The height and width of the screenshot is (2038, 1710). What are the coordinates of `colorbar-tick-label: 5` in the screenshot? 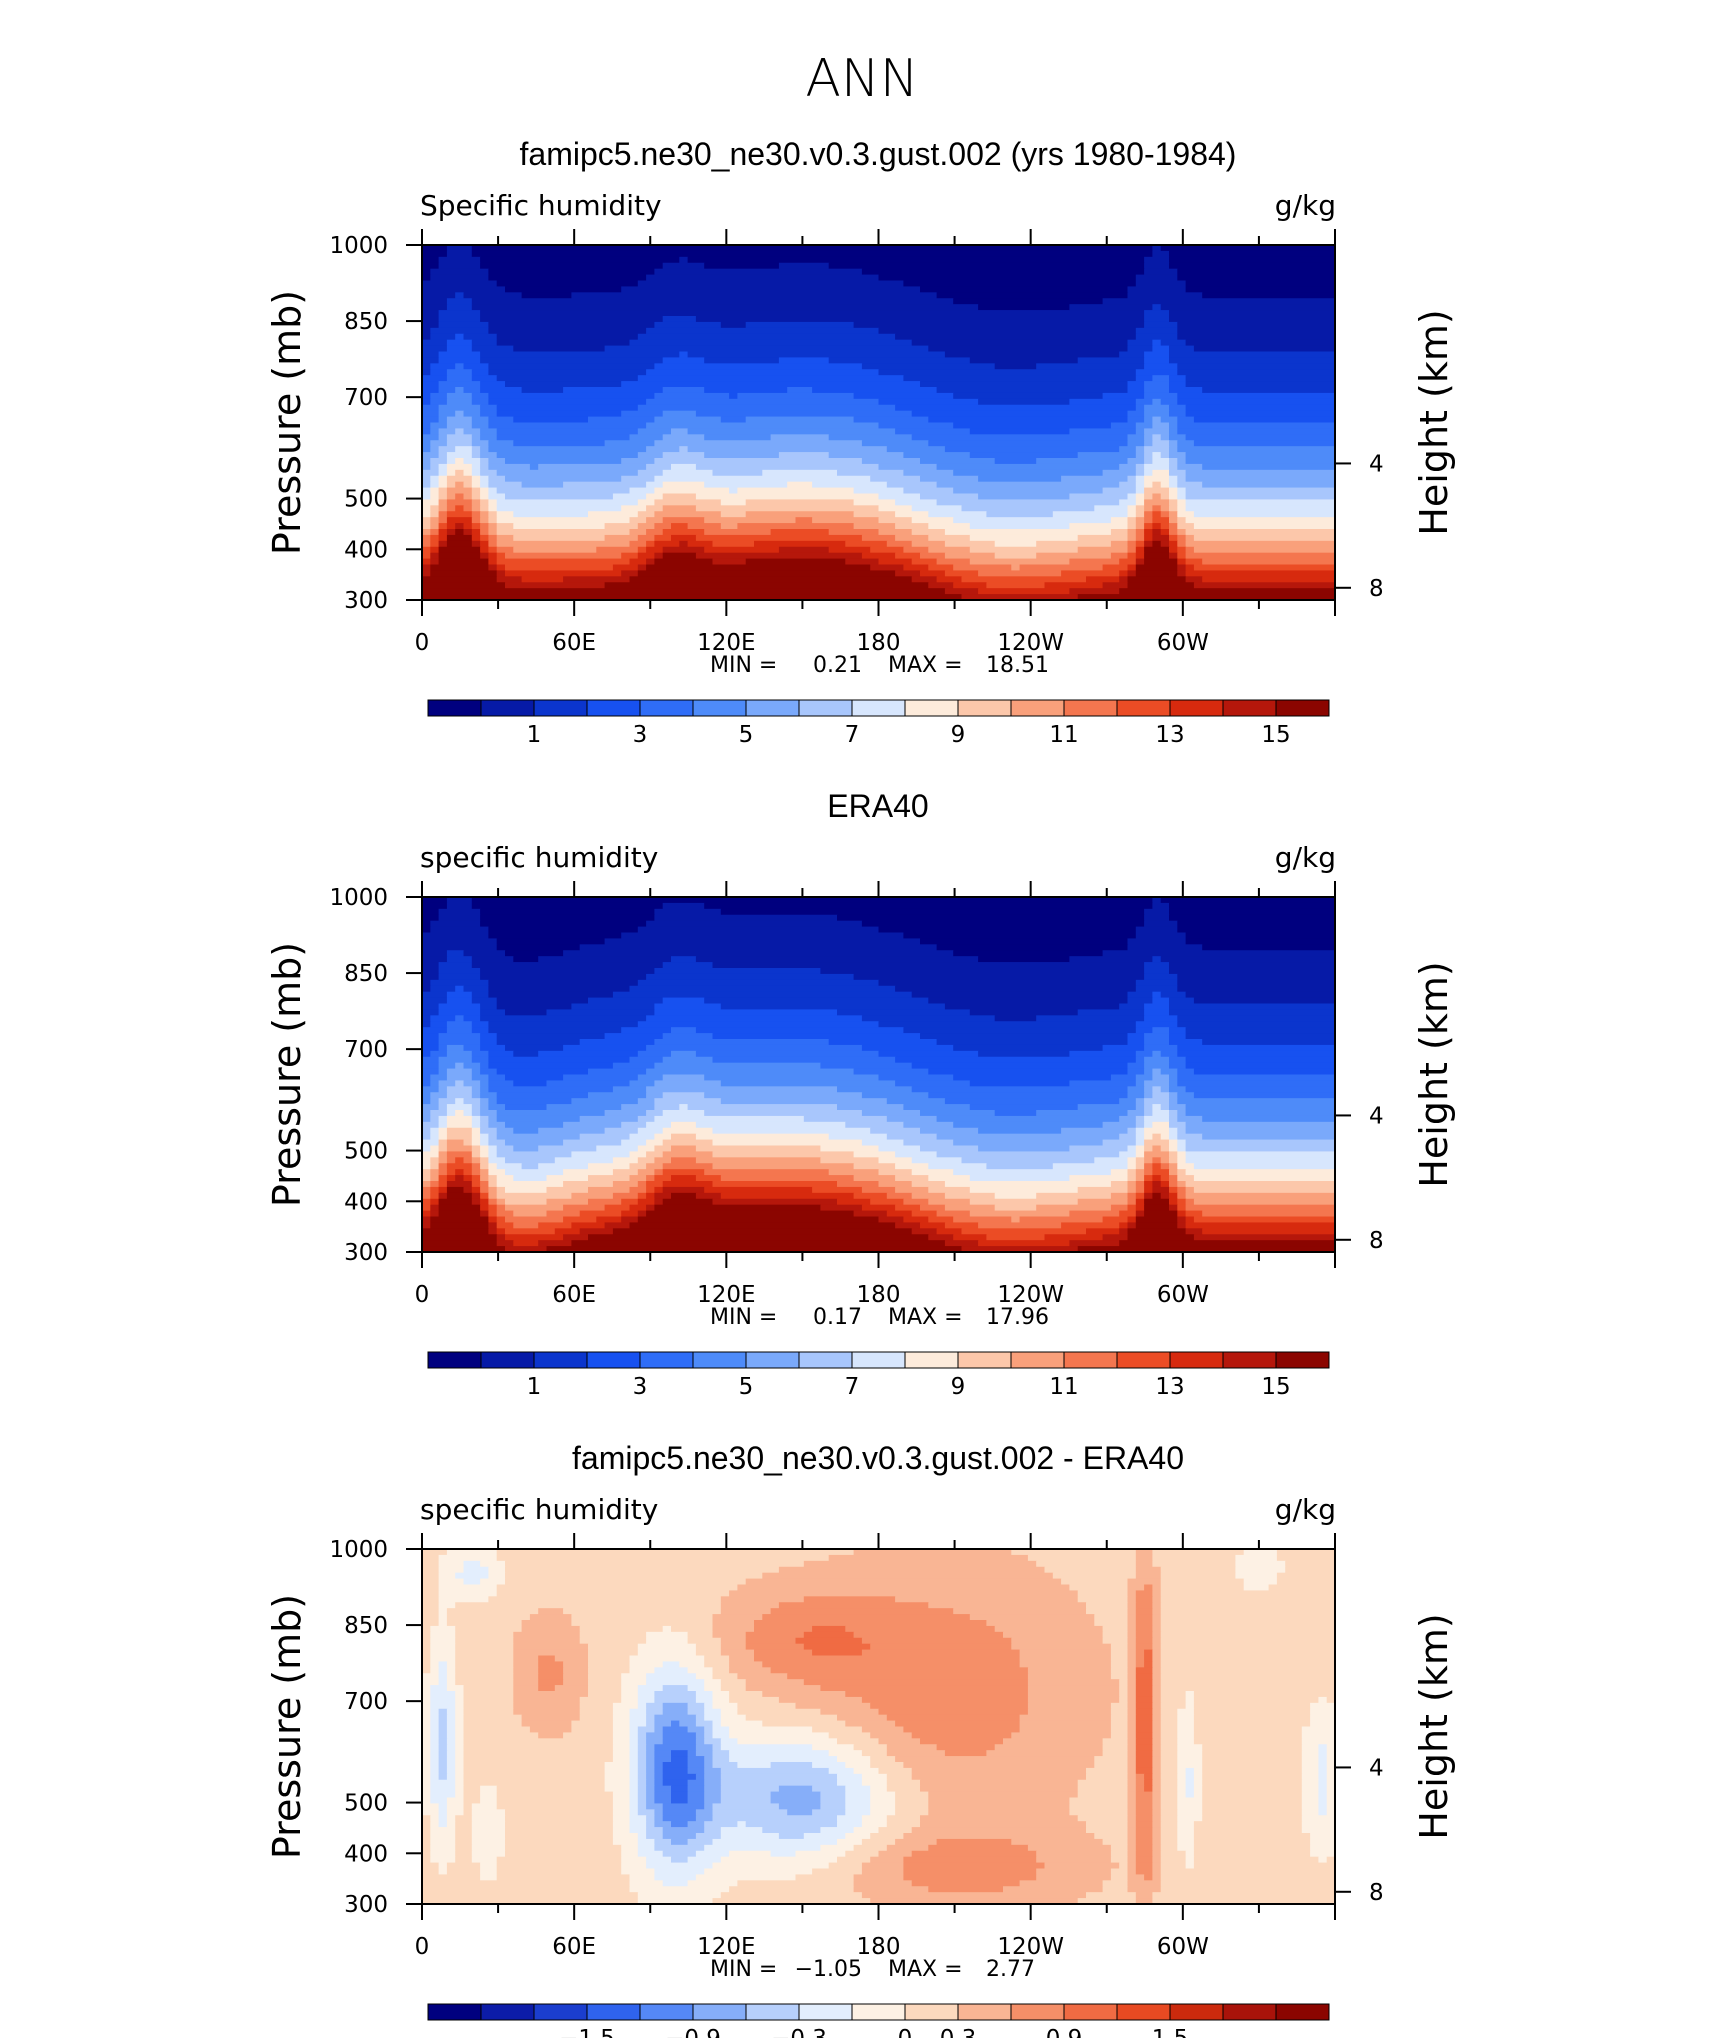 It's located at (746, 735).